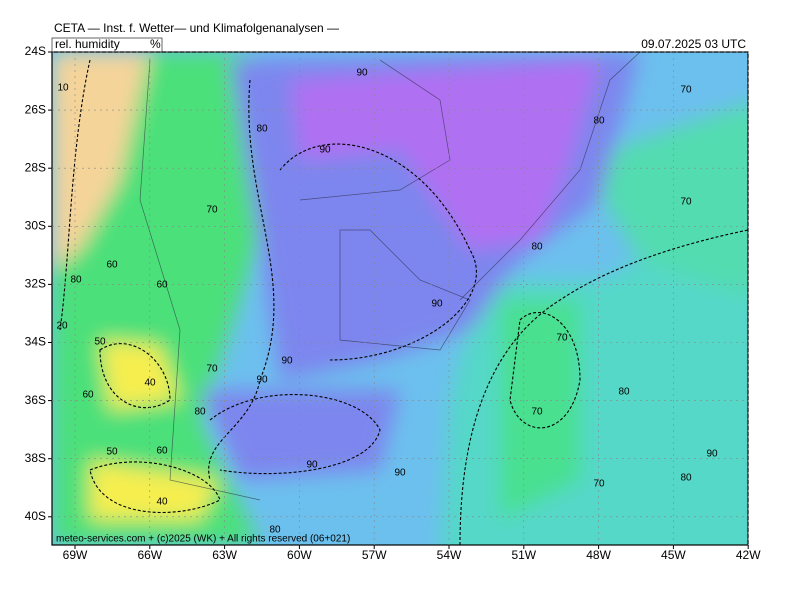 This screenshot has width=800, height=605. I want to click on lon-label: 51W, so click(523, 555).